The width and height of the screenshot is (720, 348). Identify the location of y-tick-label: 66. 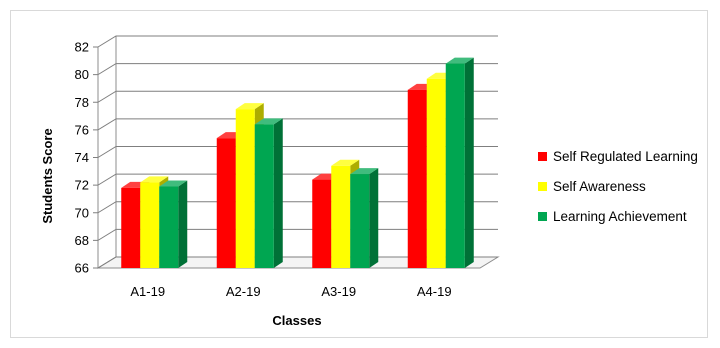
(82, 268).